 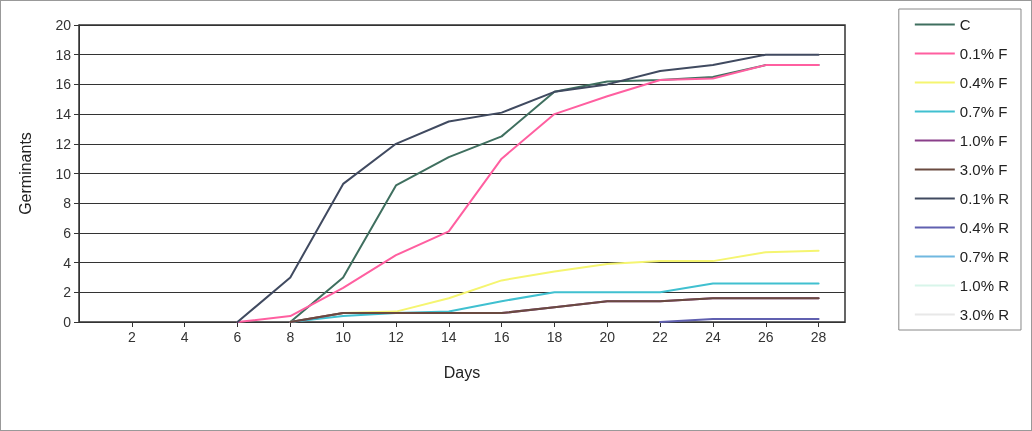 I want to click on x-tick-label: 12, so click(x=396, y=337).